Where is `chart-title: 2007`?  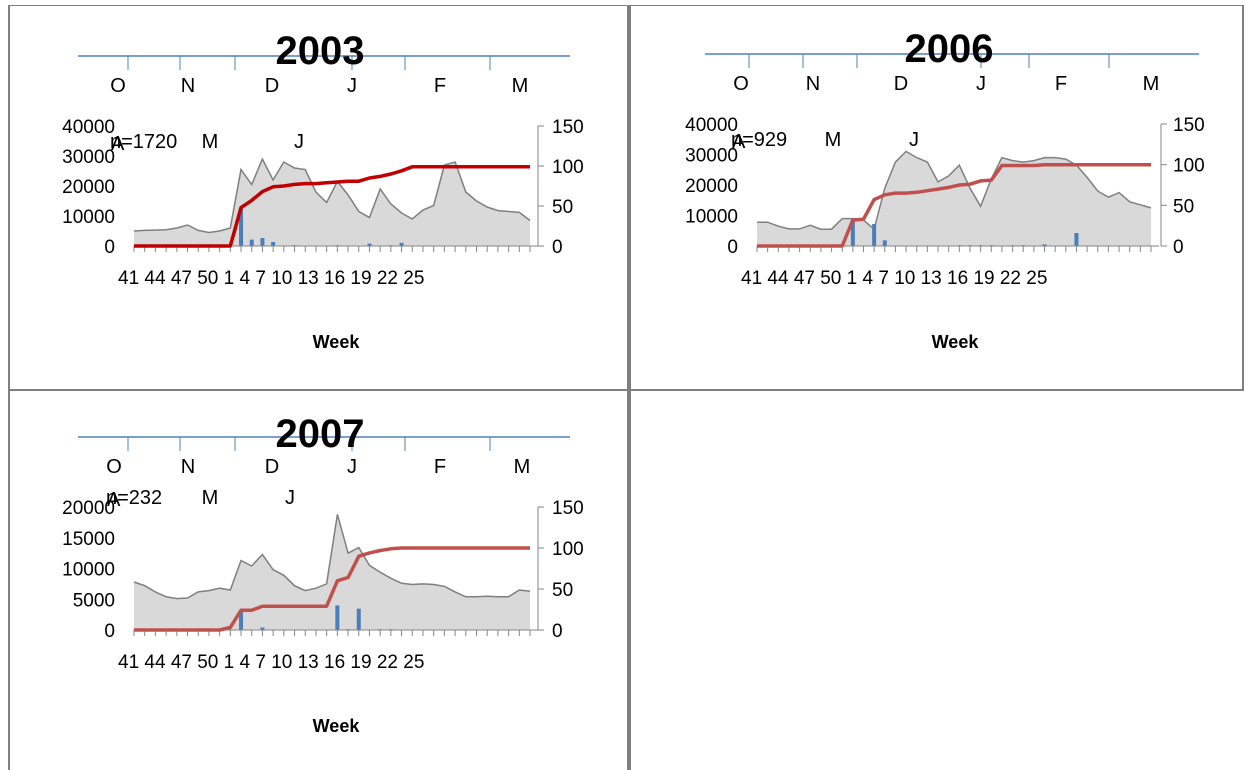
chart-title: 2007 is located at coordinates (320, 434).